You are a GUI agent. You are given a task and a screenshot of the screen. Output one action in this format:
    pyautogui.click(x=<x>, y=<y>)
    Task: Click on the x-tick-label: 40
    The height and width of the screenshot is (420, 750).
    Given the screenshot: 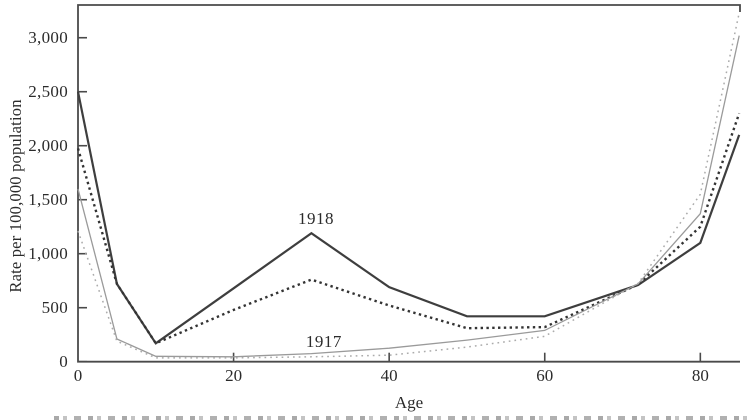 What is the action you would take?
    pyautogui.click(x=389, y=375)
    